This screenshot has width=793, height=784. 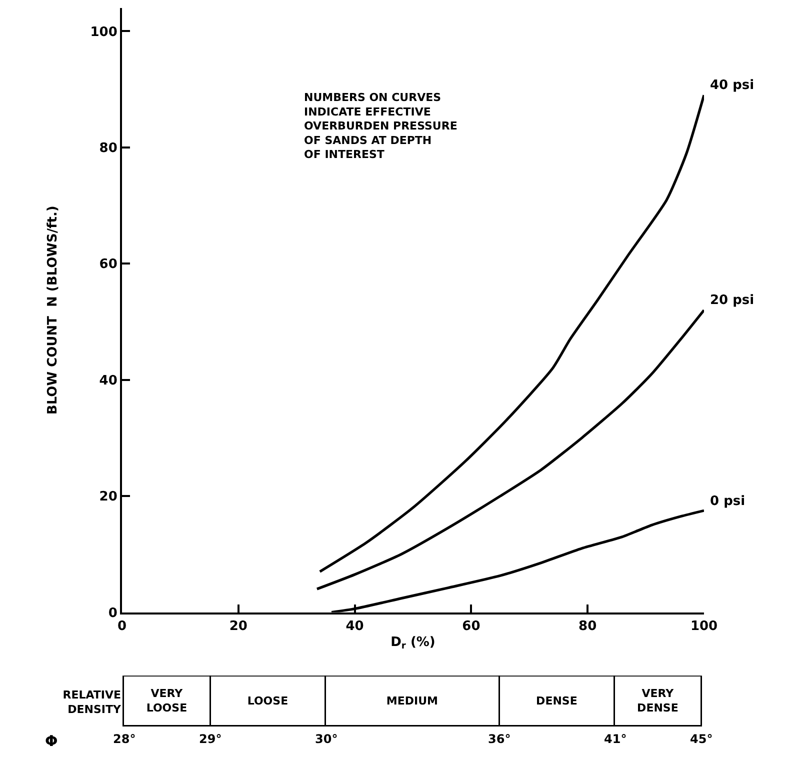 I want to click on y-axis-title: BLOW COUNT N (BLOWS/ft.), so click(x=53, y=310).